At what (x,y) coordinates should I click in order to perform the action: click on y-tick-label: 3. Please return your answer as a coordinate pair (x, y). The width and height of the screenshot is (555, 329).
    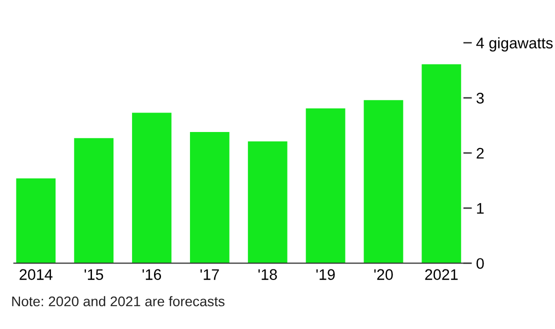
    Looking at the image, I should click on (480, 98).